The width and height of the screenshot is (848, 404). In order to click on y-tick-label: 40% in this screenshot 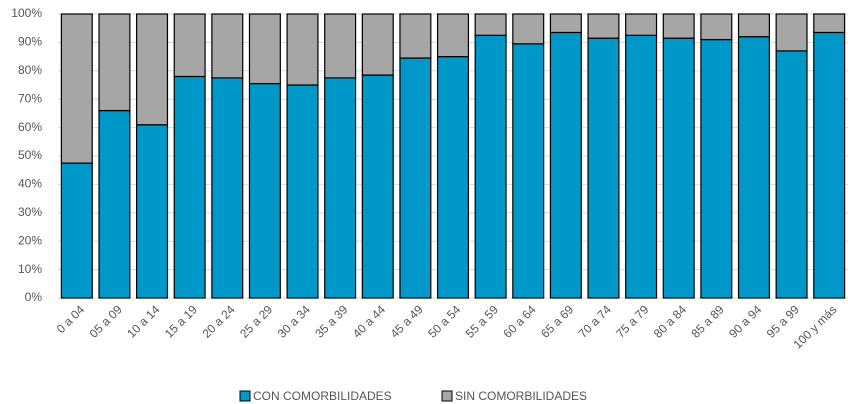, I will do `click(30, 184)`.